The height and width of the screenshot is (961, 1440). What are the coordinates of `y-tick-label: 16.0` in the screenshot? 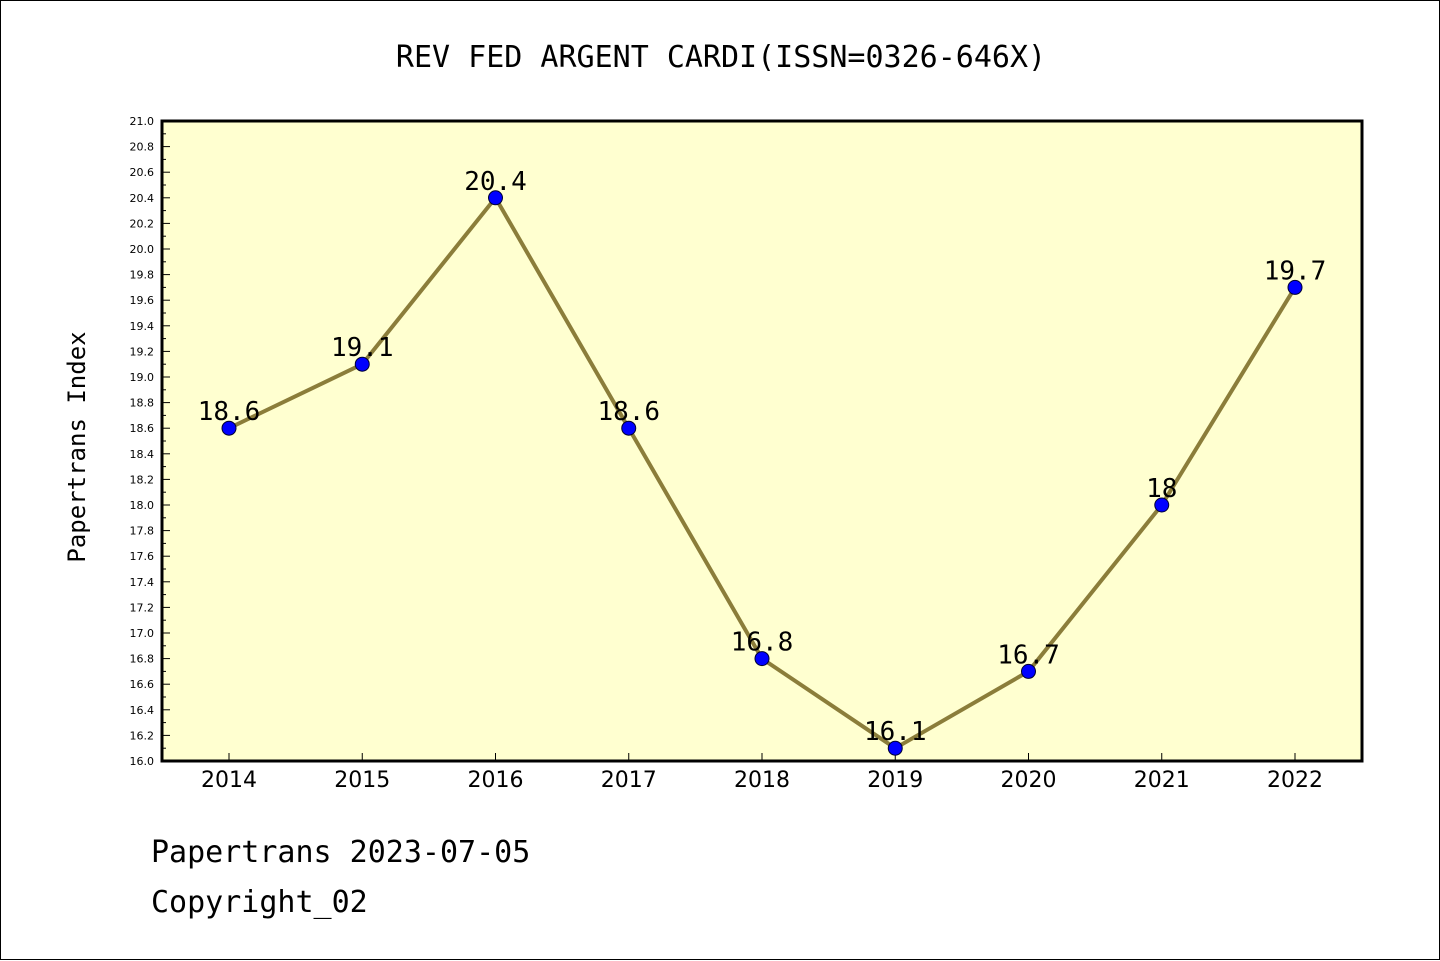 It's located at (142, 761).